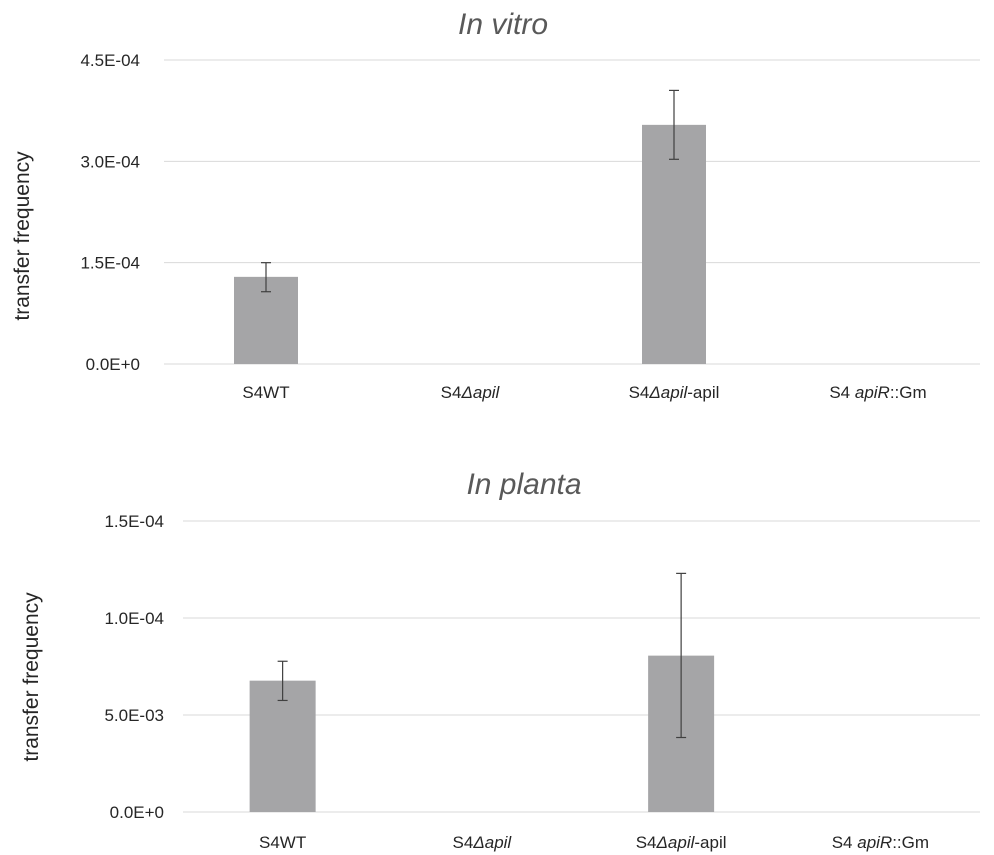 The height and width of the screenshot is (855, 994). Describe the element at coordinates (134, 715) in the screenshot. I see `y-tick-label: 5.0E-03` at that location.